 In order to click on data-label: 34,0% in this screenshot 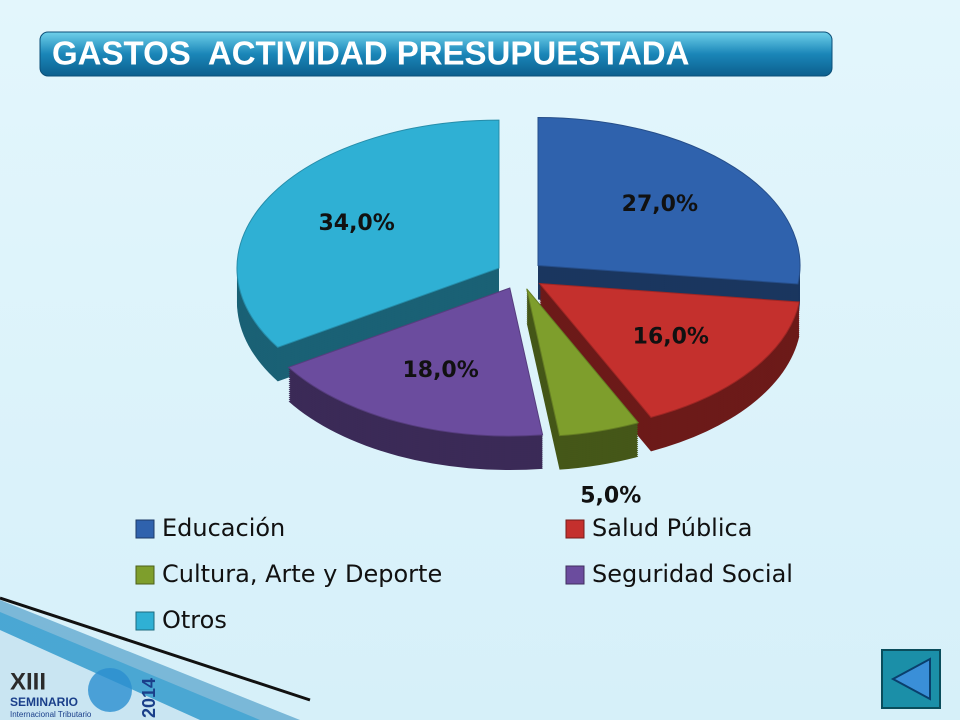, I will do `click(356, 223)`.